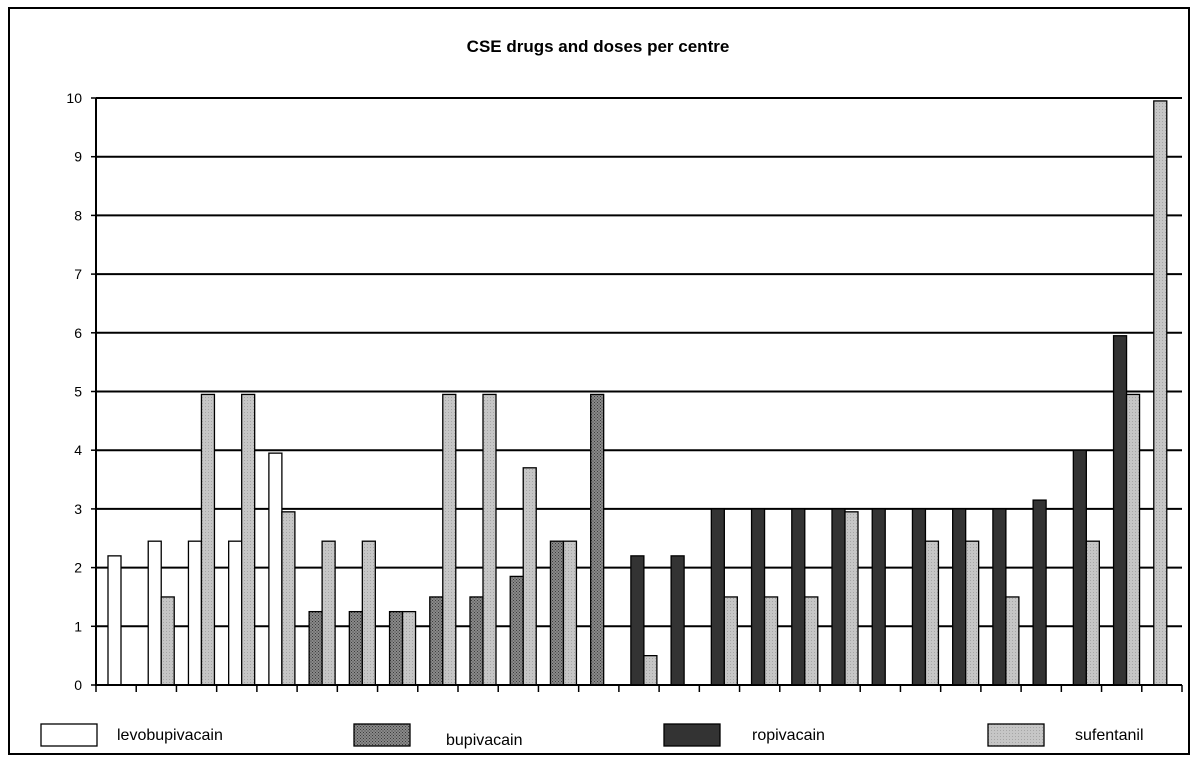 This screenshot has width=1196, height=763. Describe the element at coordinates (78, 450) in the screenshot. I see `y-tick-label: 4` at that location.